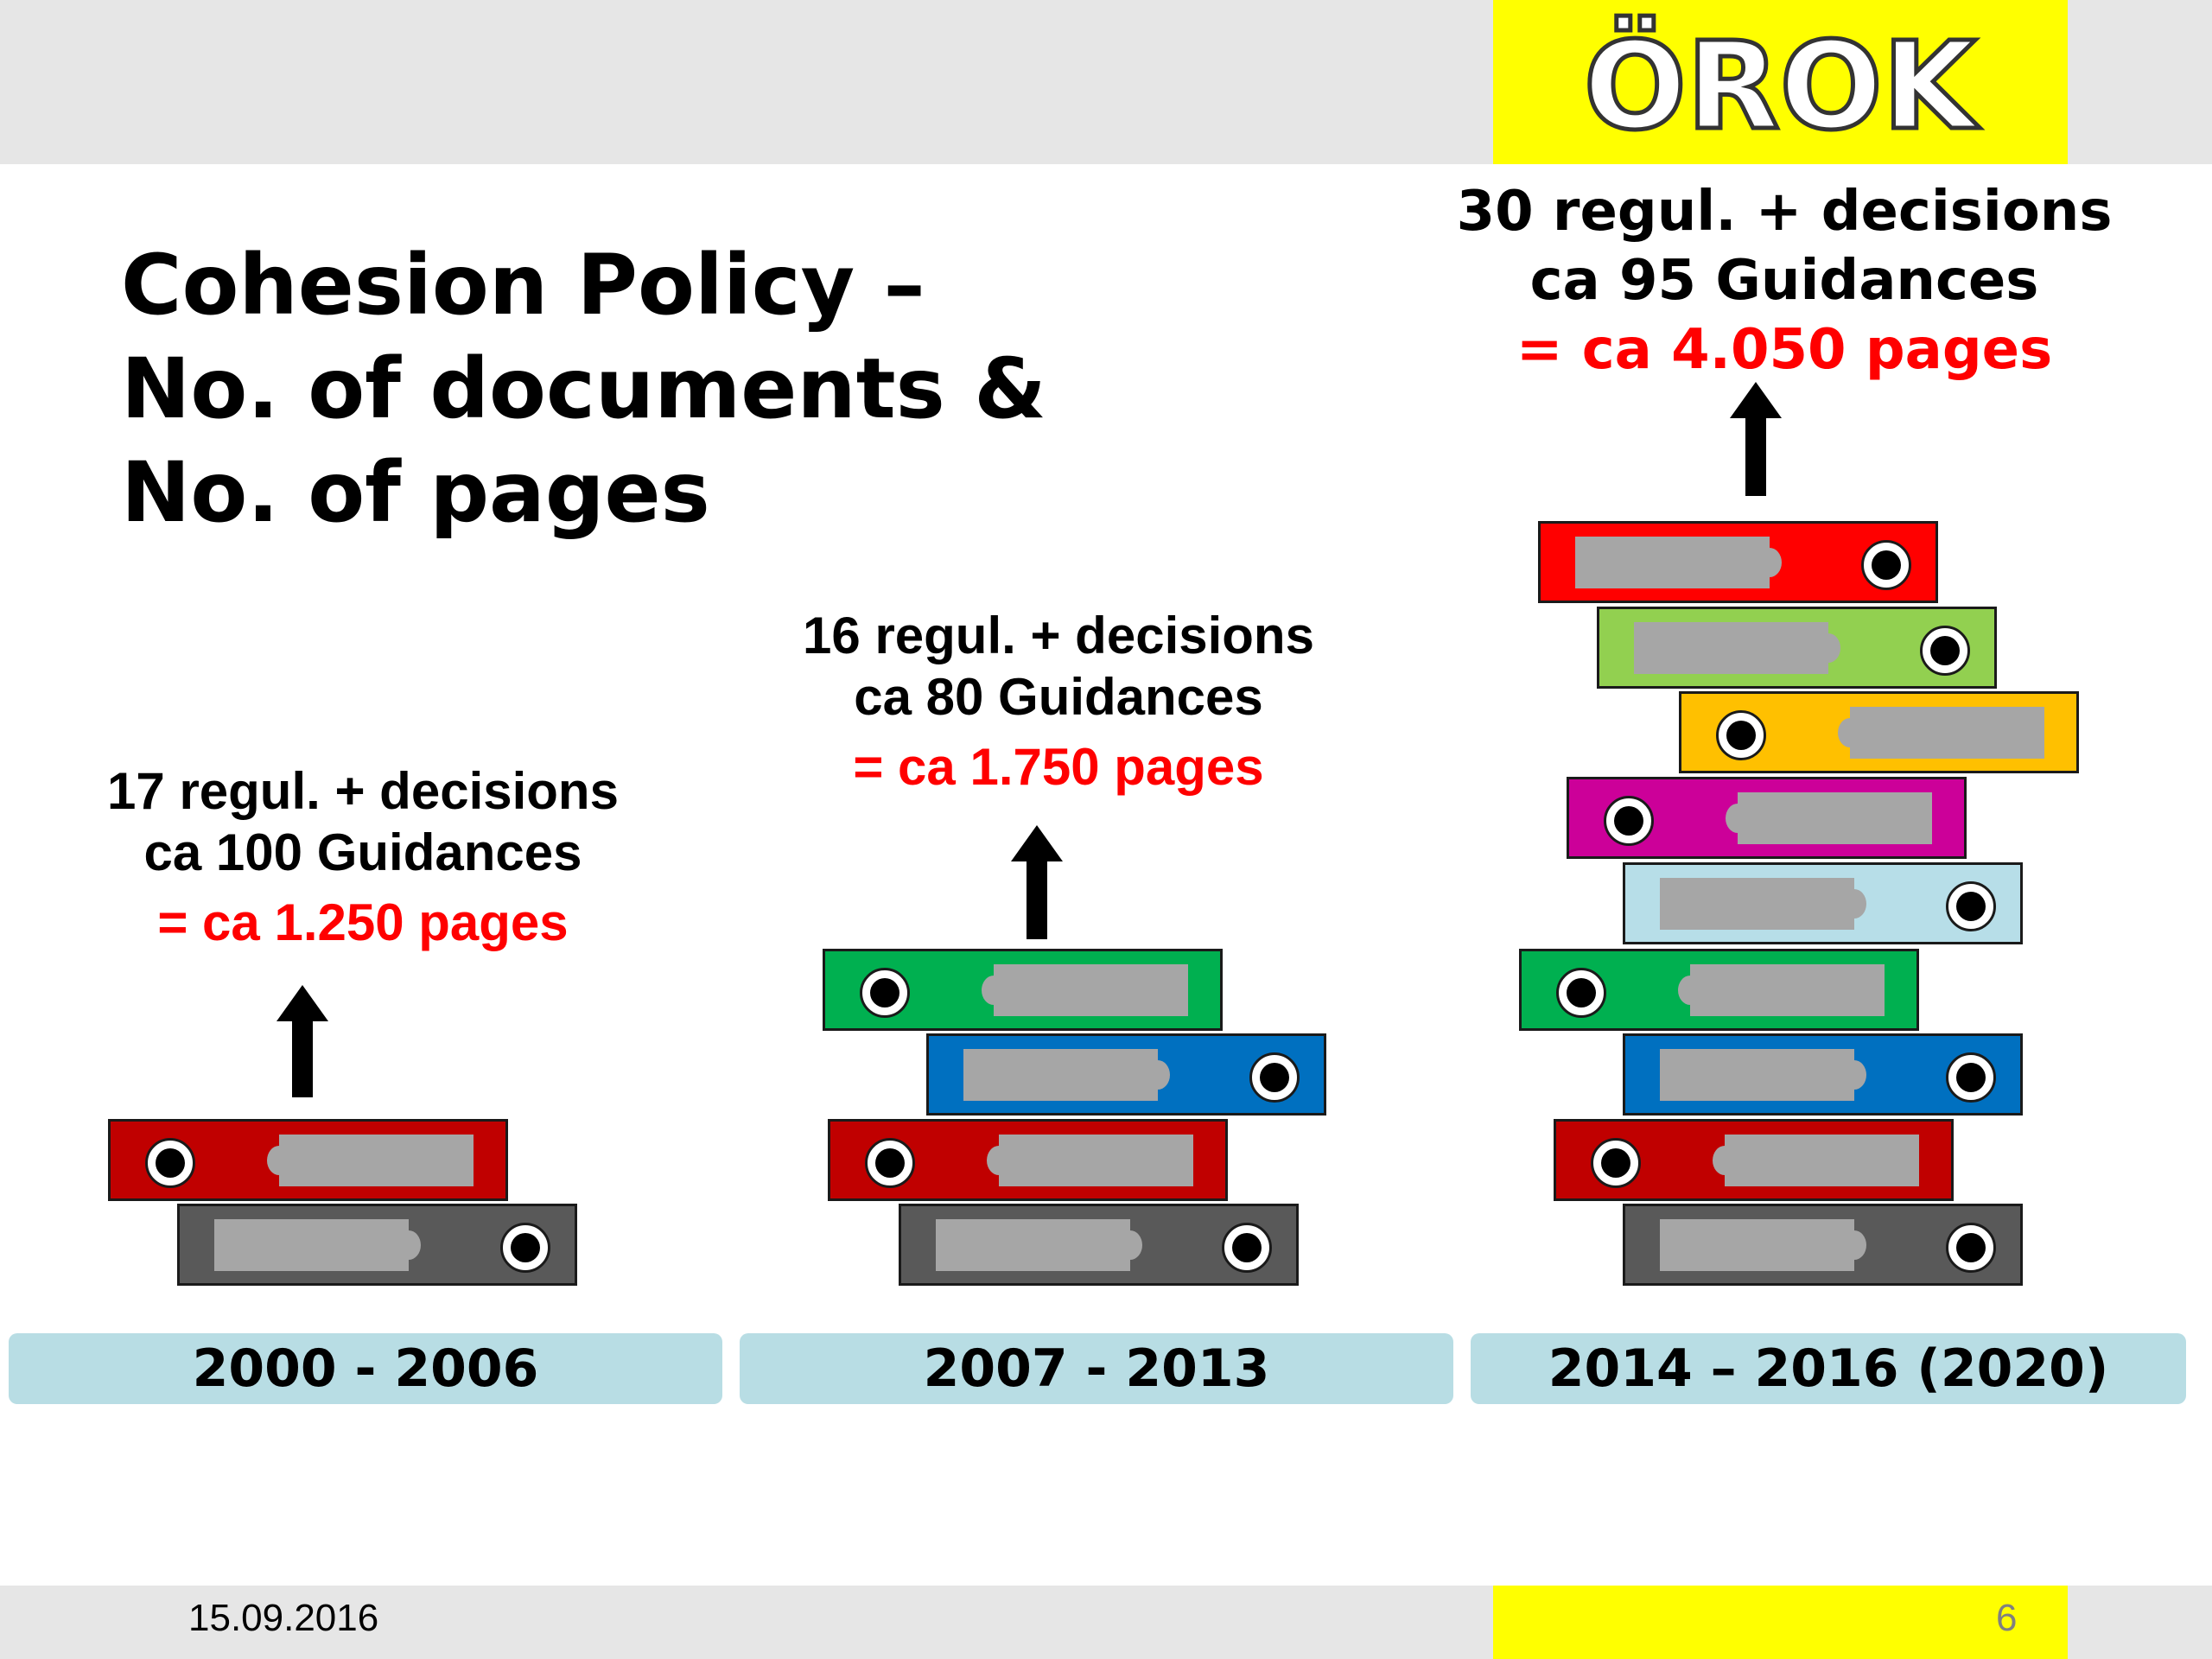 The image size is (2212, 1659). What do you see at coordinates (362, 852) in the screenshot?
I see `guidances-count: ca 100 Guidances` at bounding box center [362, 852].